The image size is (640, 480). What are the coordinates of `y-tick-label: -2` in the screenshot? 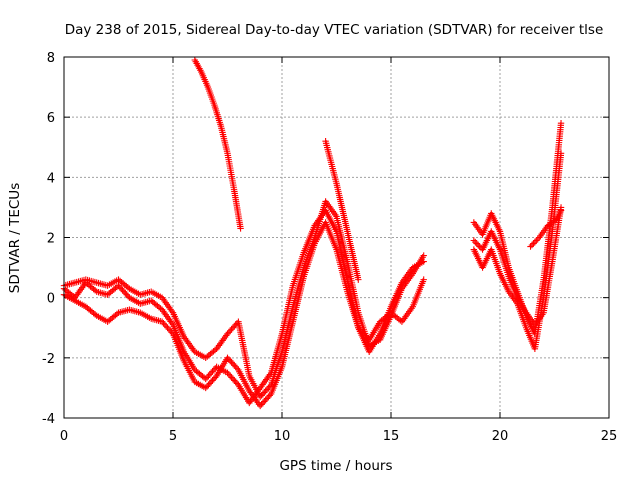 It's located at (48, 359).